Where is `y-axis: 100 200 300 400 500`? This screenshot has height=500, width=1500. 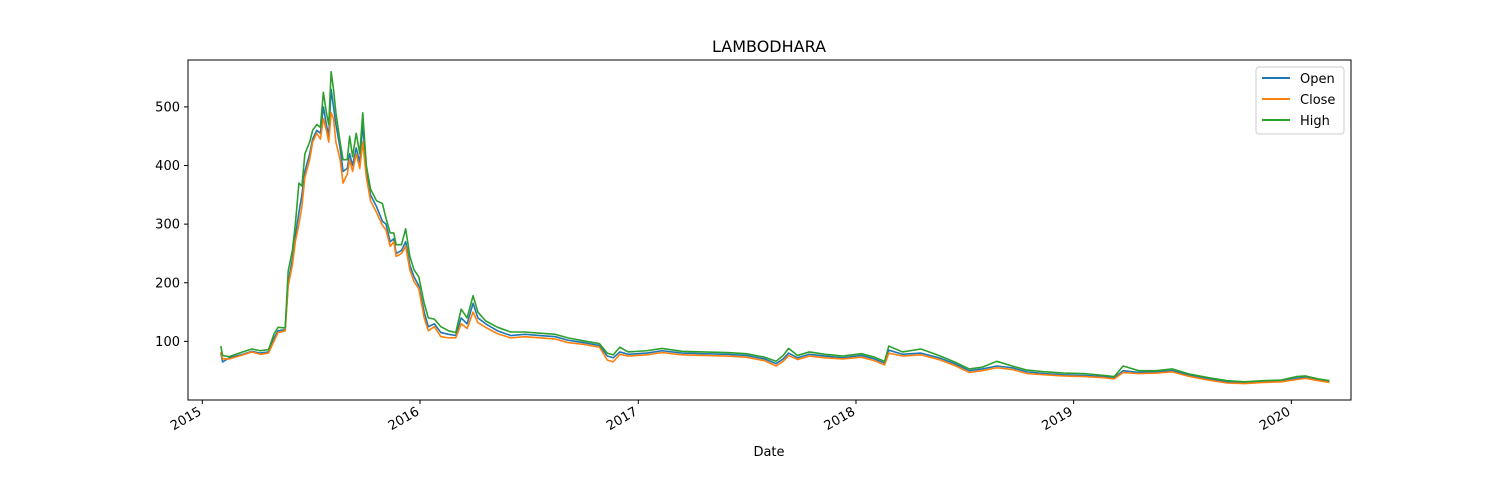 y-axis: 100 200 300 400 500 is located at coordinates (171, 225).